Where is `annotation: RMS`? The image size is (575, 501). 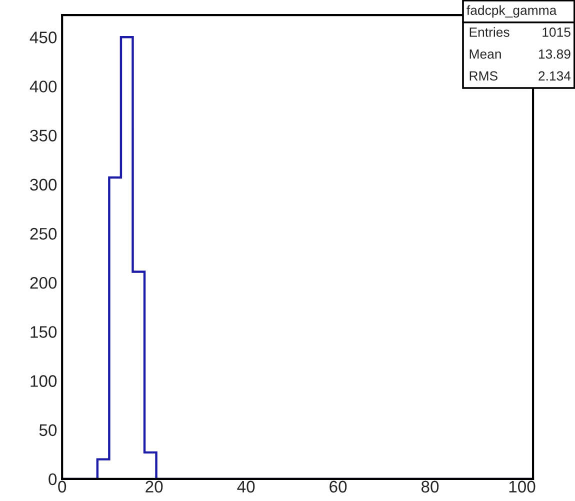
annotation: RMS is located at coordinates (484, 76).